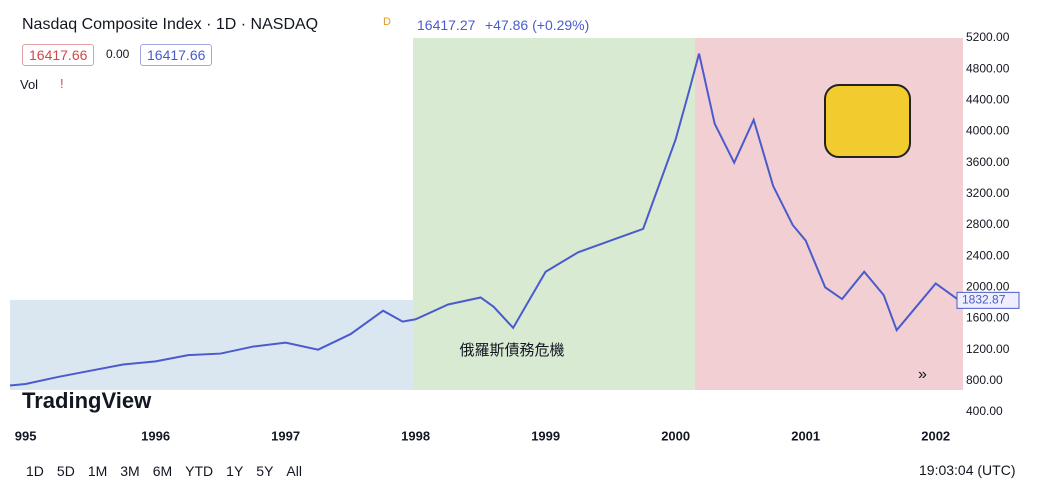 The height and width of the screenshot is (498, 1042). I want to click on scroll-button: », so click(922, 374).